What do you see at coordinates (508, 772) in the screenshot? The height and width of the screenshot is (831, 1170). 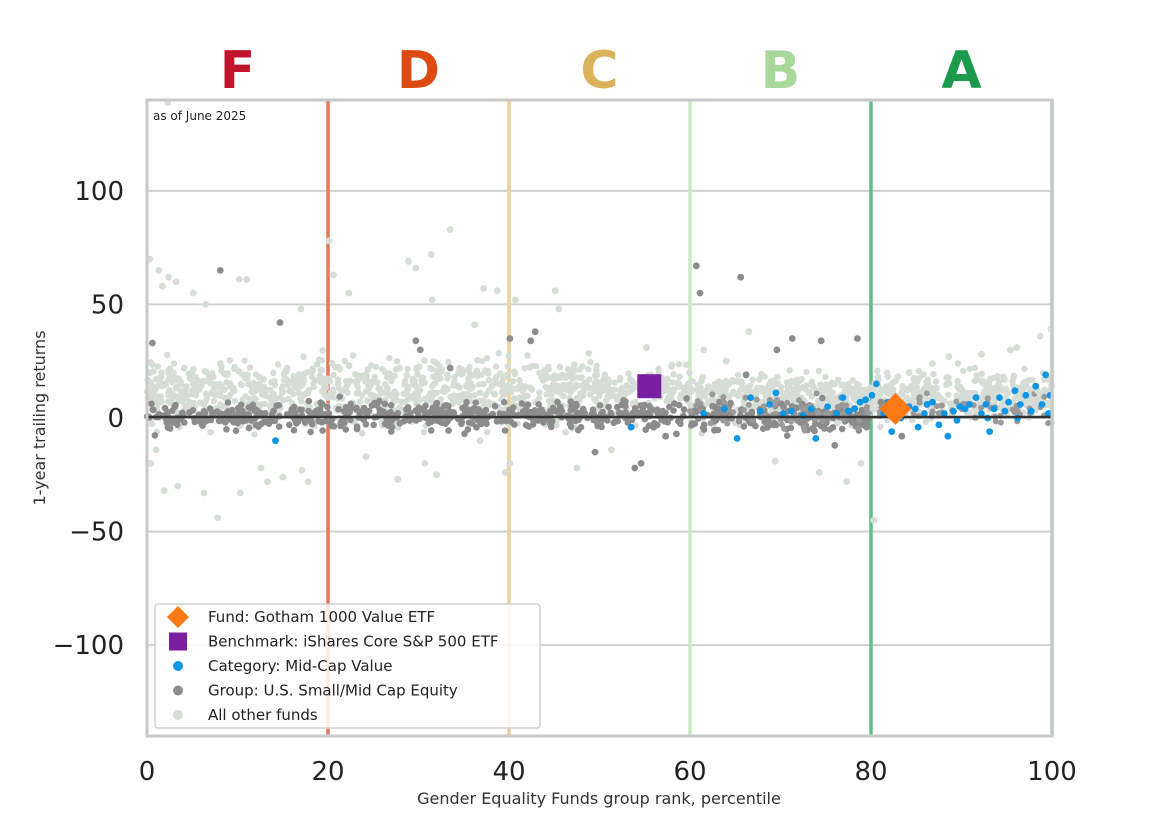 I see `x-tick-label: 40` at bounding box center [508, 772].